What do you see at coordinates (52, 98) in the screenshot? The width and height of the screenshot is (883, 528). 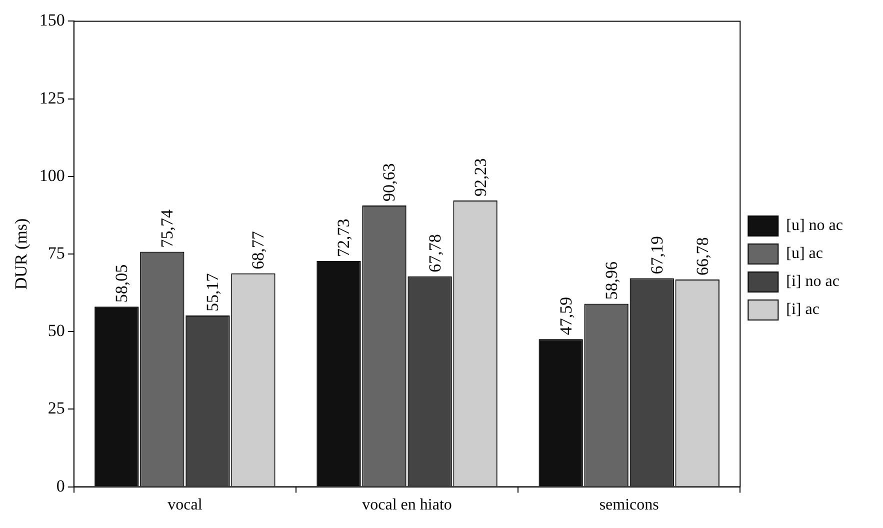 I see `y-tick-label: 125` at bounding box center [52, 98].